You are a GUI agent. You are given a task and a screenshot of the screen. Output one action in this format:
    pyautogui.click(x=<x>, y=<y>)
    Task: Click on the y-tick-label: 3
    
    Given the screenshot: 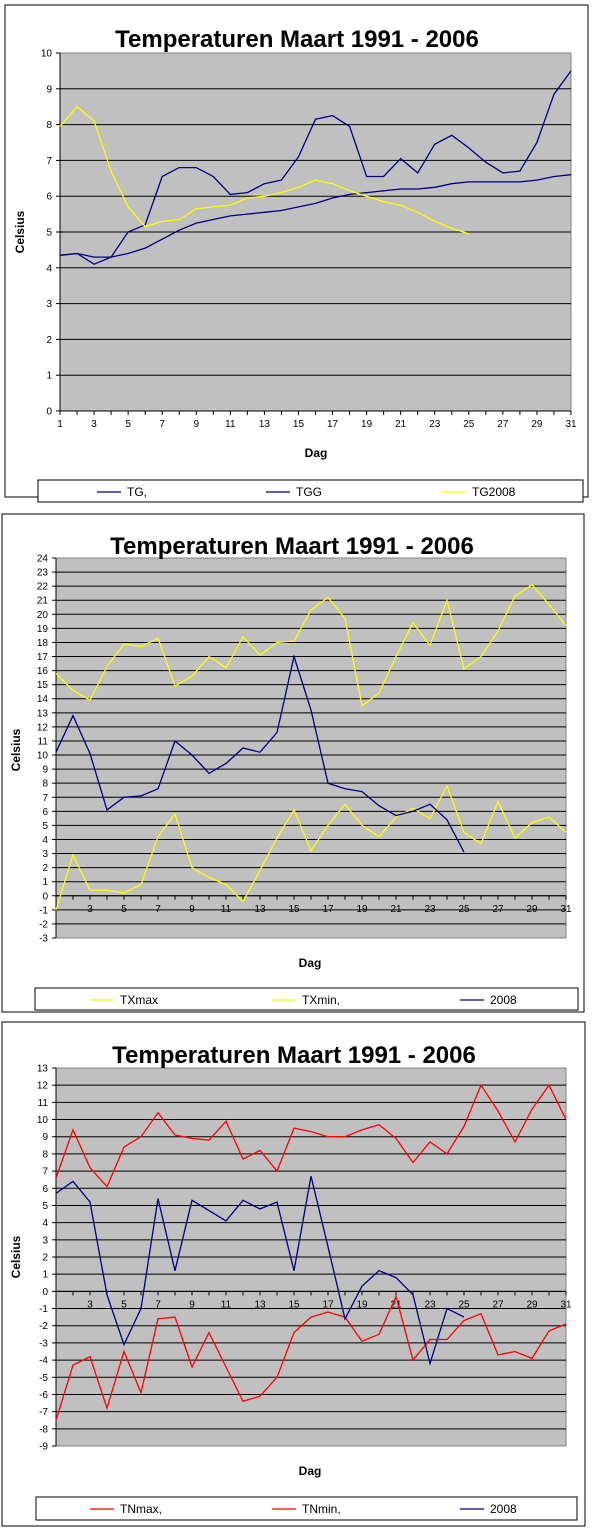 What is the action you would take?
    pyautogui.click(x=45, y=1240)
    